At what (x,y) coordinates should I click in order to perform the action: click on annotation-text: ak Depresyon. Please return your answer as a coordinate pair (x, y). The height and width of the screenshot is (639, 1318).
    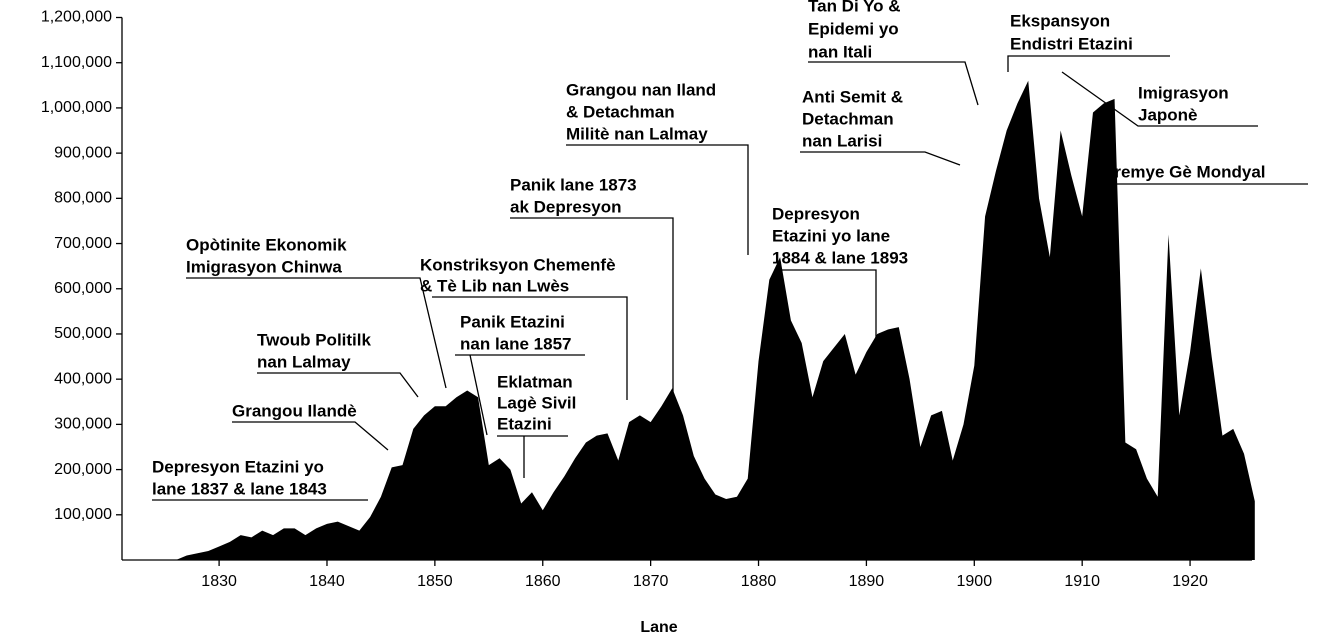
    Looking at the image, I should click on (566, 206).